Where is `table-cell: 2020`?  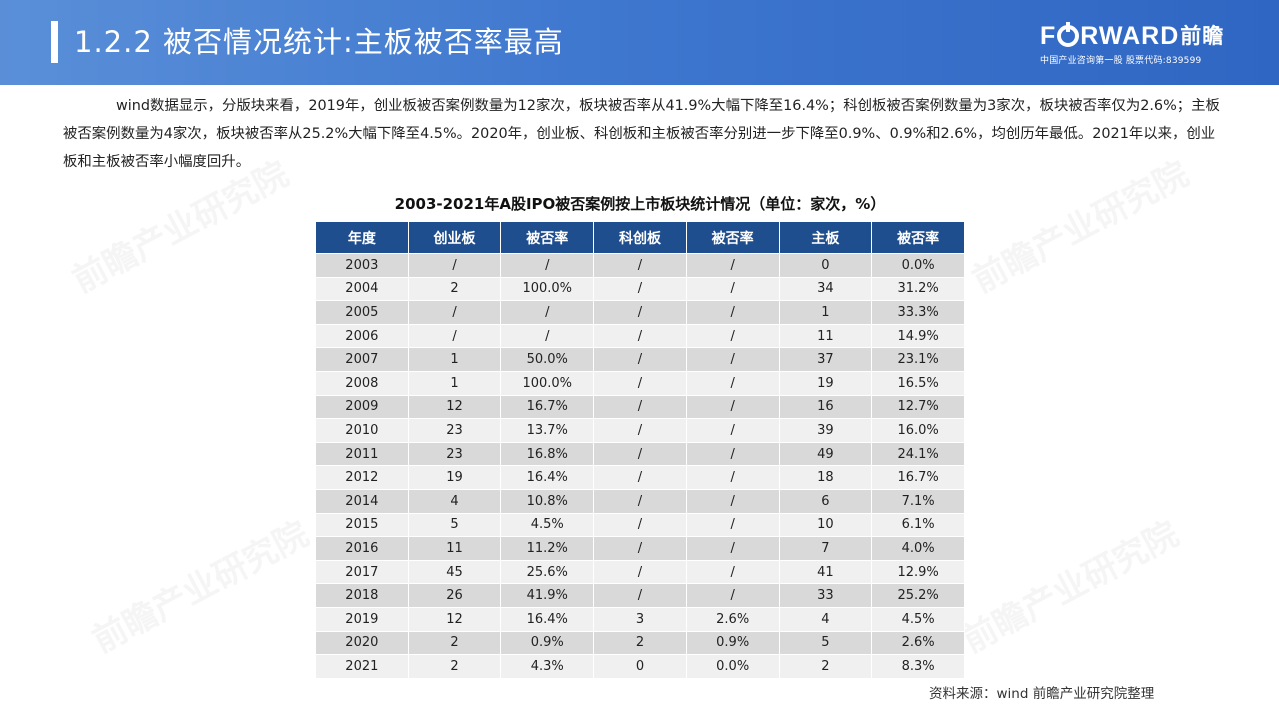 table-cell: 2020 is located at coordinates (362, 643).